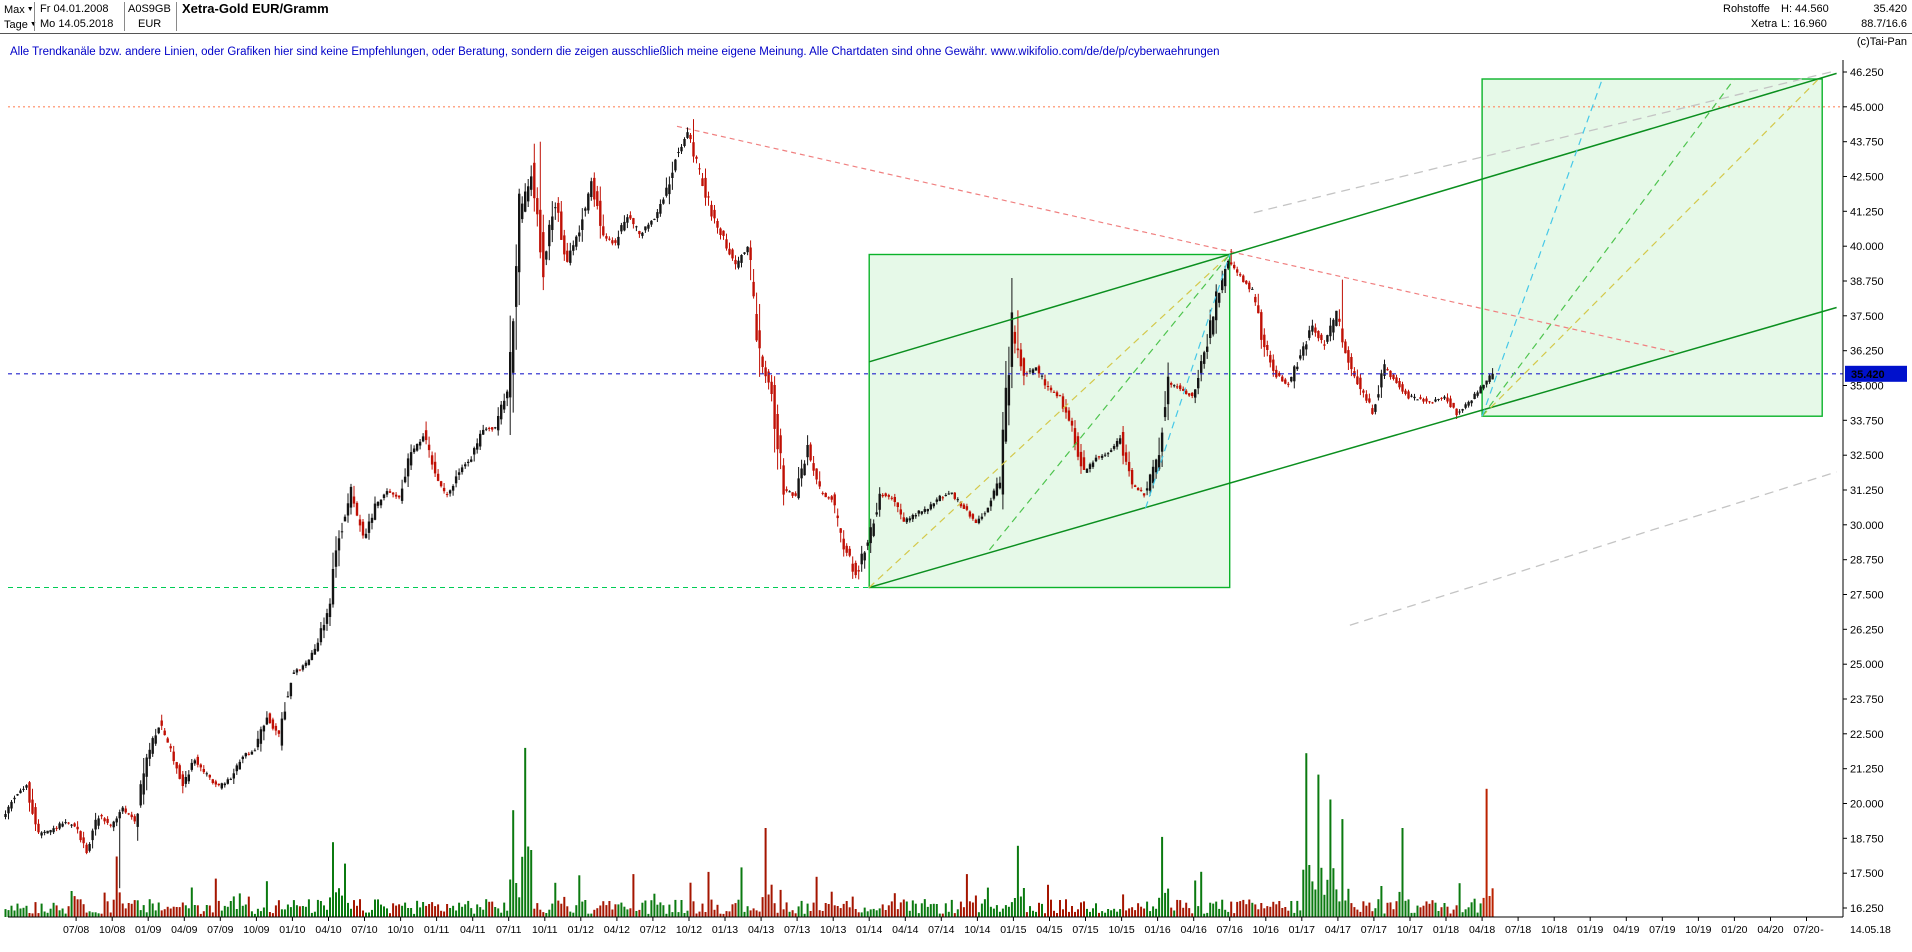 This screenshot has width=1912, height=952. I want to click on y-axis-label: 31.250, so click(1867, 491).